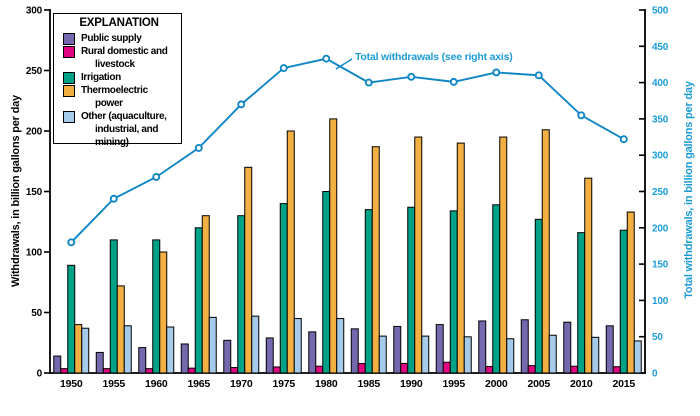 The image size is (700, 416). I want to click on x-axis-year-label: 1980, so click(326, 384).